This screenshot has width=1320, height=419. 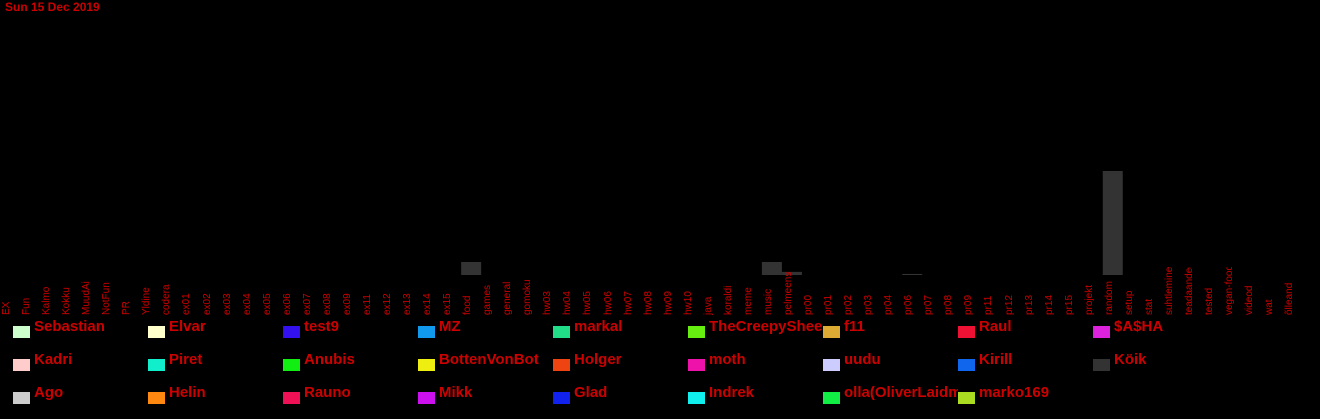 I want to click on bar-pelmeens, so click(x=791, y=273).